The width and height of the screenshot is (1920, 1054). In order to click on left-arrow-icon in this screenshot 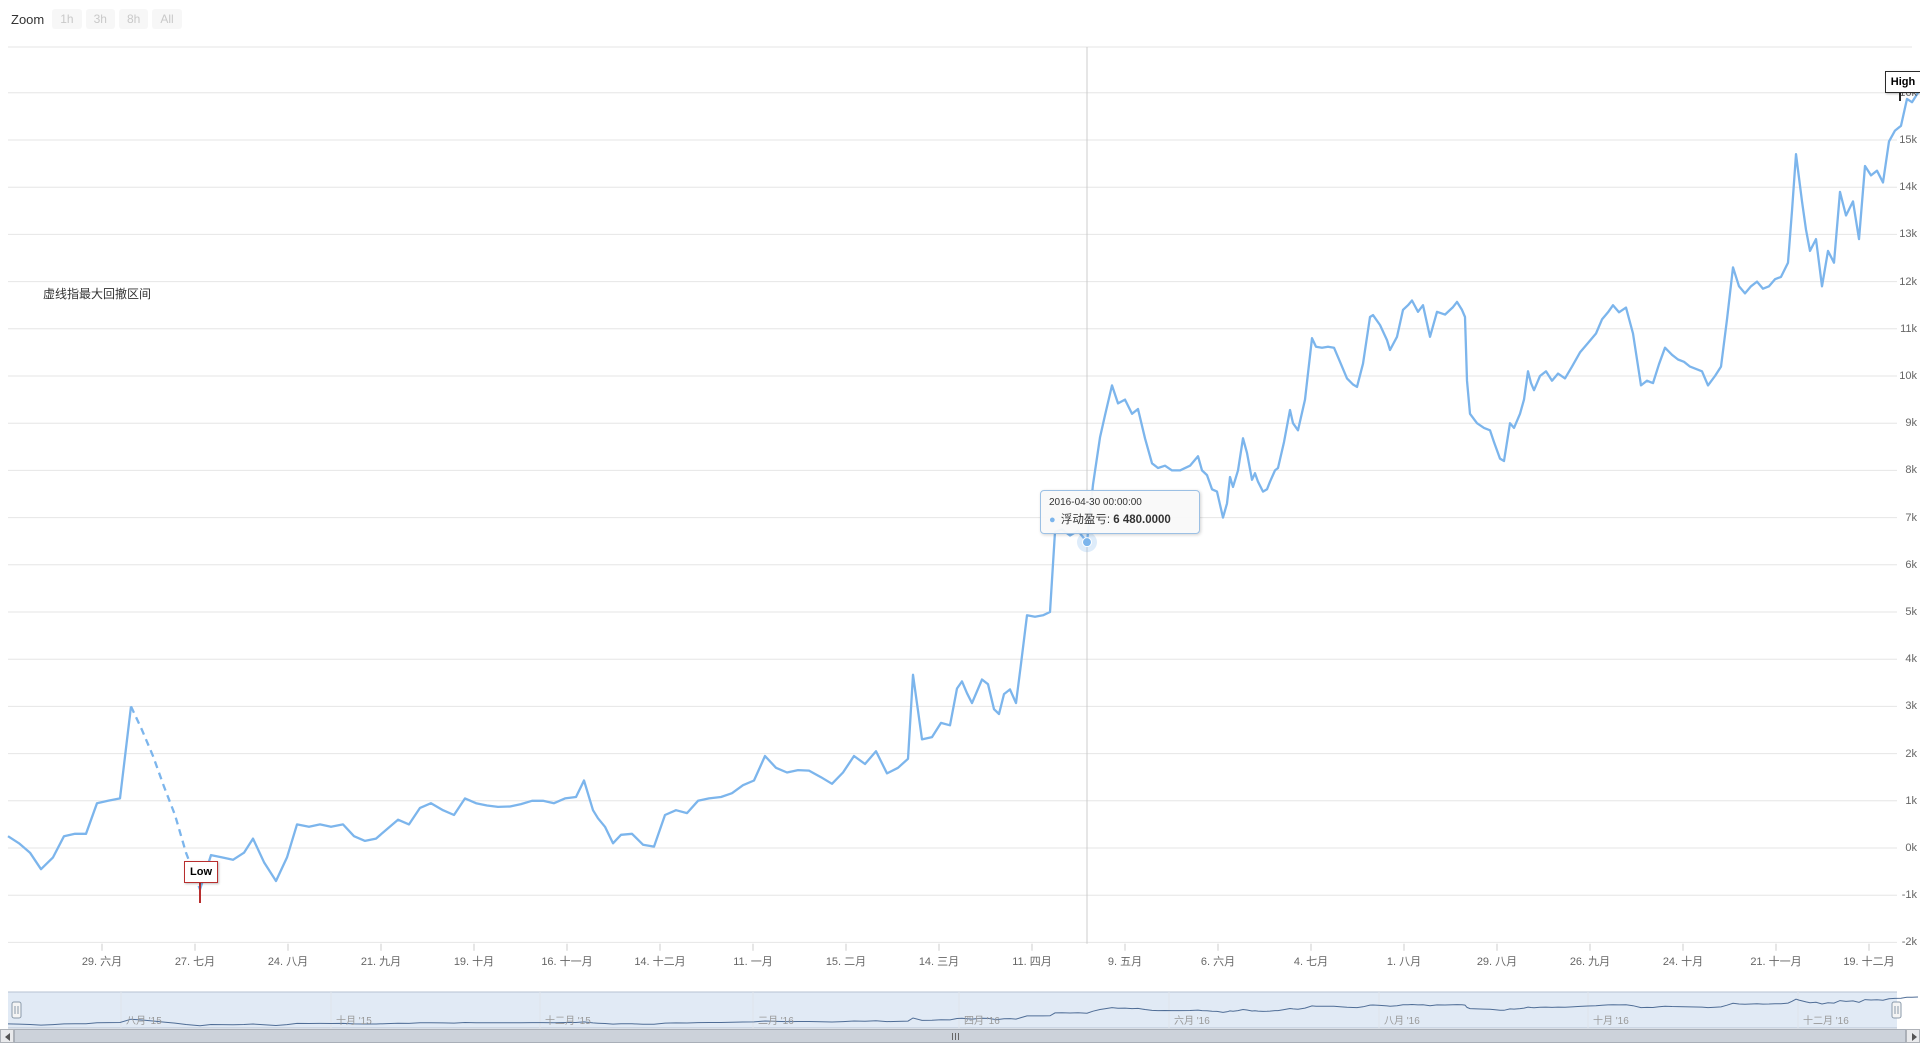, I will do `click(7, 1037)`.